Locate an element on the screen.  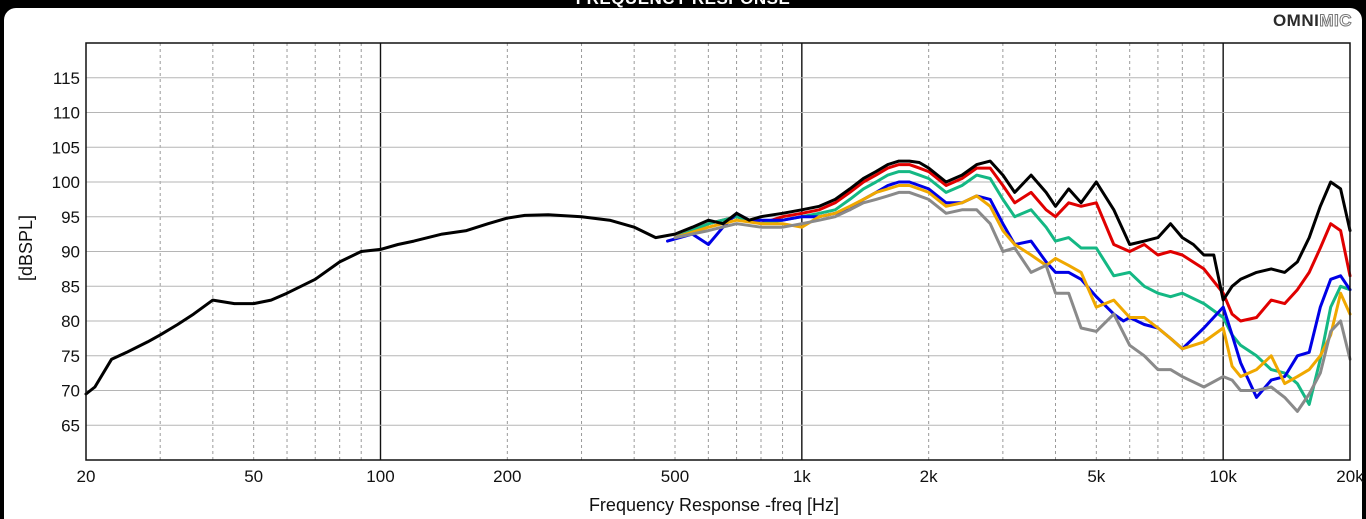
y-tick-label: 100 is located at coordinates (66, 182).